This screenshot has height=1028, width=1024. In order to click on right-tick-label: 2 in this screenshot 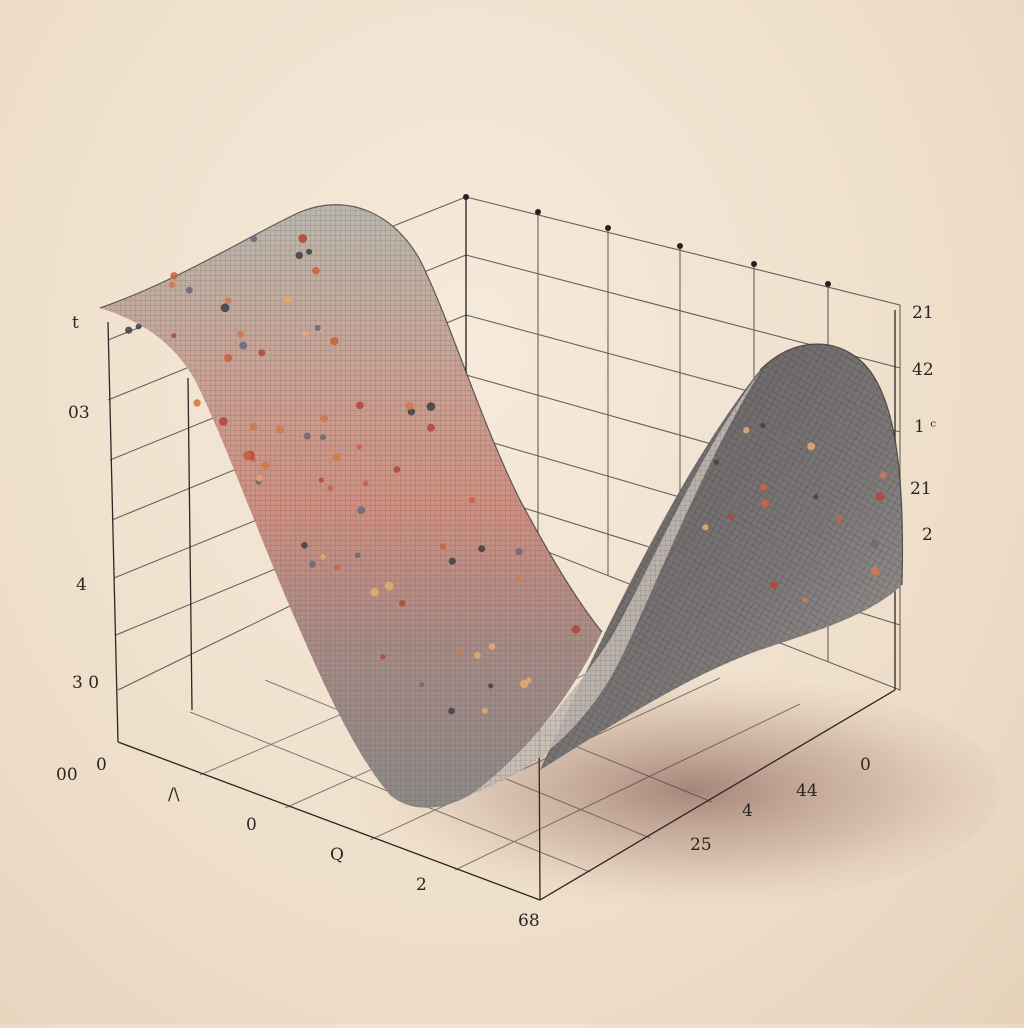, I will do `click(927, 535)`.